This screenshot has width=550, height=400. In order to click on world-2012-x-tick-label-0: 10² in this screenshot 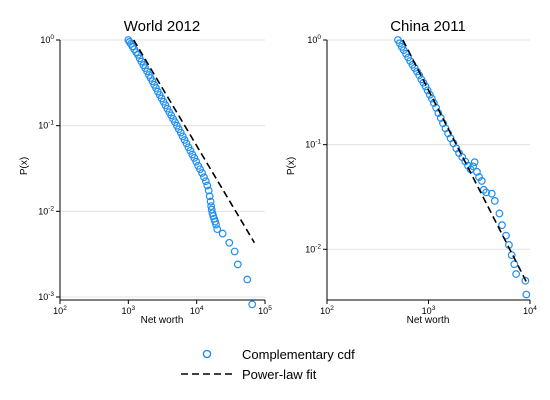, I will do `click(60, 310)`.